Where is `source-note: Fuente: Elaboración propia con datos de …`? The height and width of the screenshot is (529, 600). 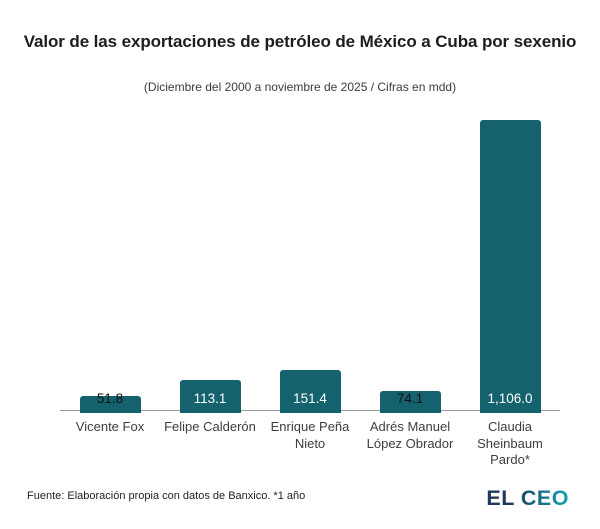 source-note: Fuente: Elaboración propia con datos de … is located at coordinates (166, 496).